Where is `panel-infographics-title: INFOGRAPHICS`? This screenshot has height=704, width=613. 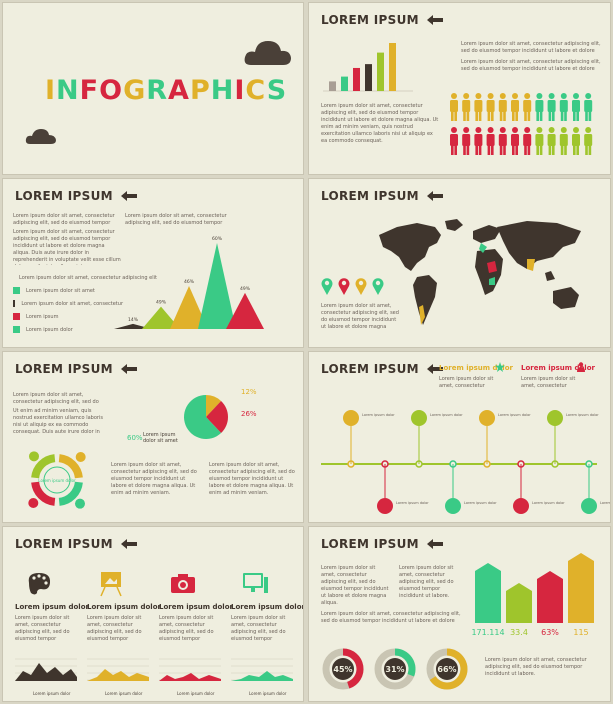
panel-infographics-title: INFOGRAPHICS is located at coordinates (153, 88).